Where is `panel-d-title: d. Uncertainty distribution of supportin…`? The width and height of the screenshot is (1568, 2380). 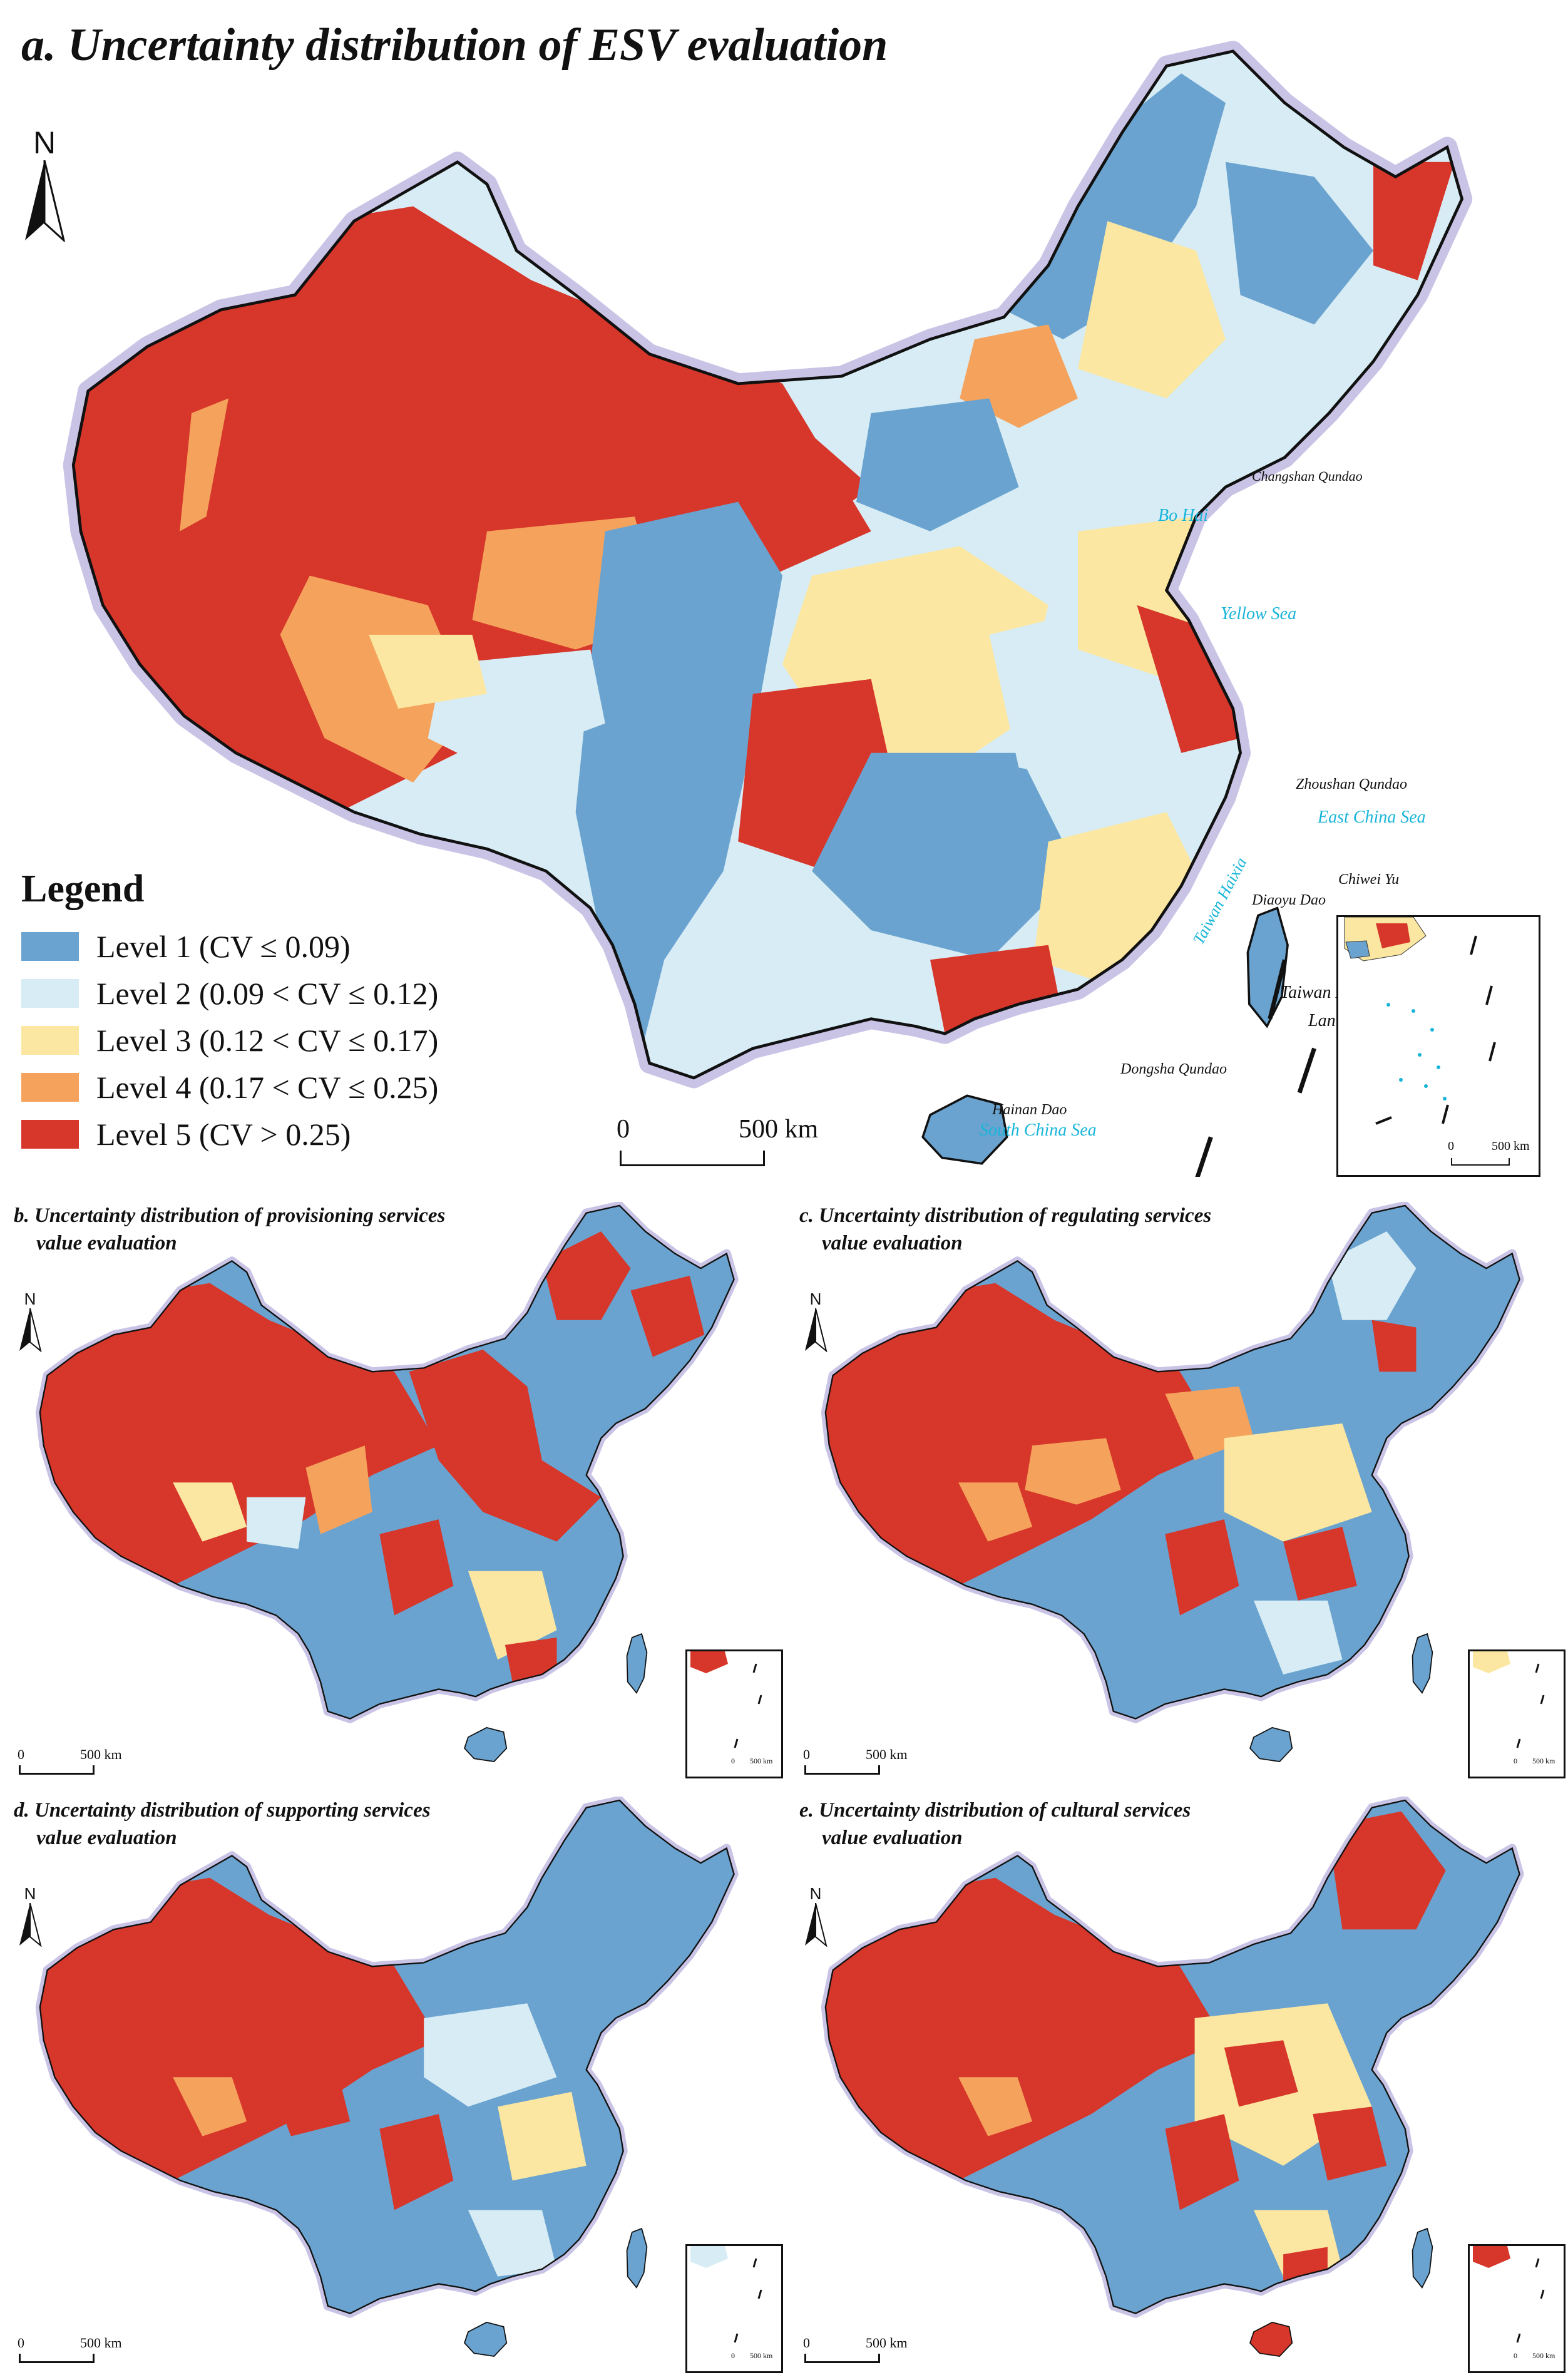 panel-d-title: d. Uncertainty distribution of supportin… is located at coordinates (223, 1825).